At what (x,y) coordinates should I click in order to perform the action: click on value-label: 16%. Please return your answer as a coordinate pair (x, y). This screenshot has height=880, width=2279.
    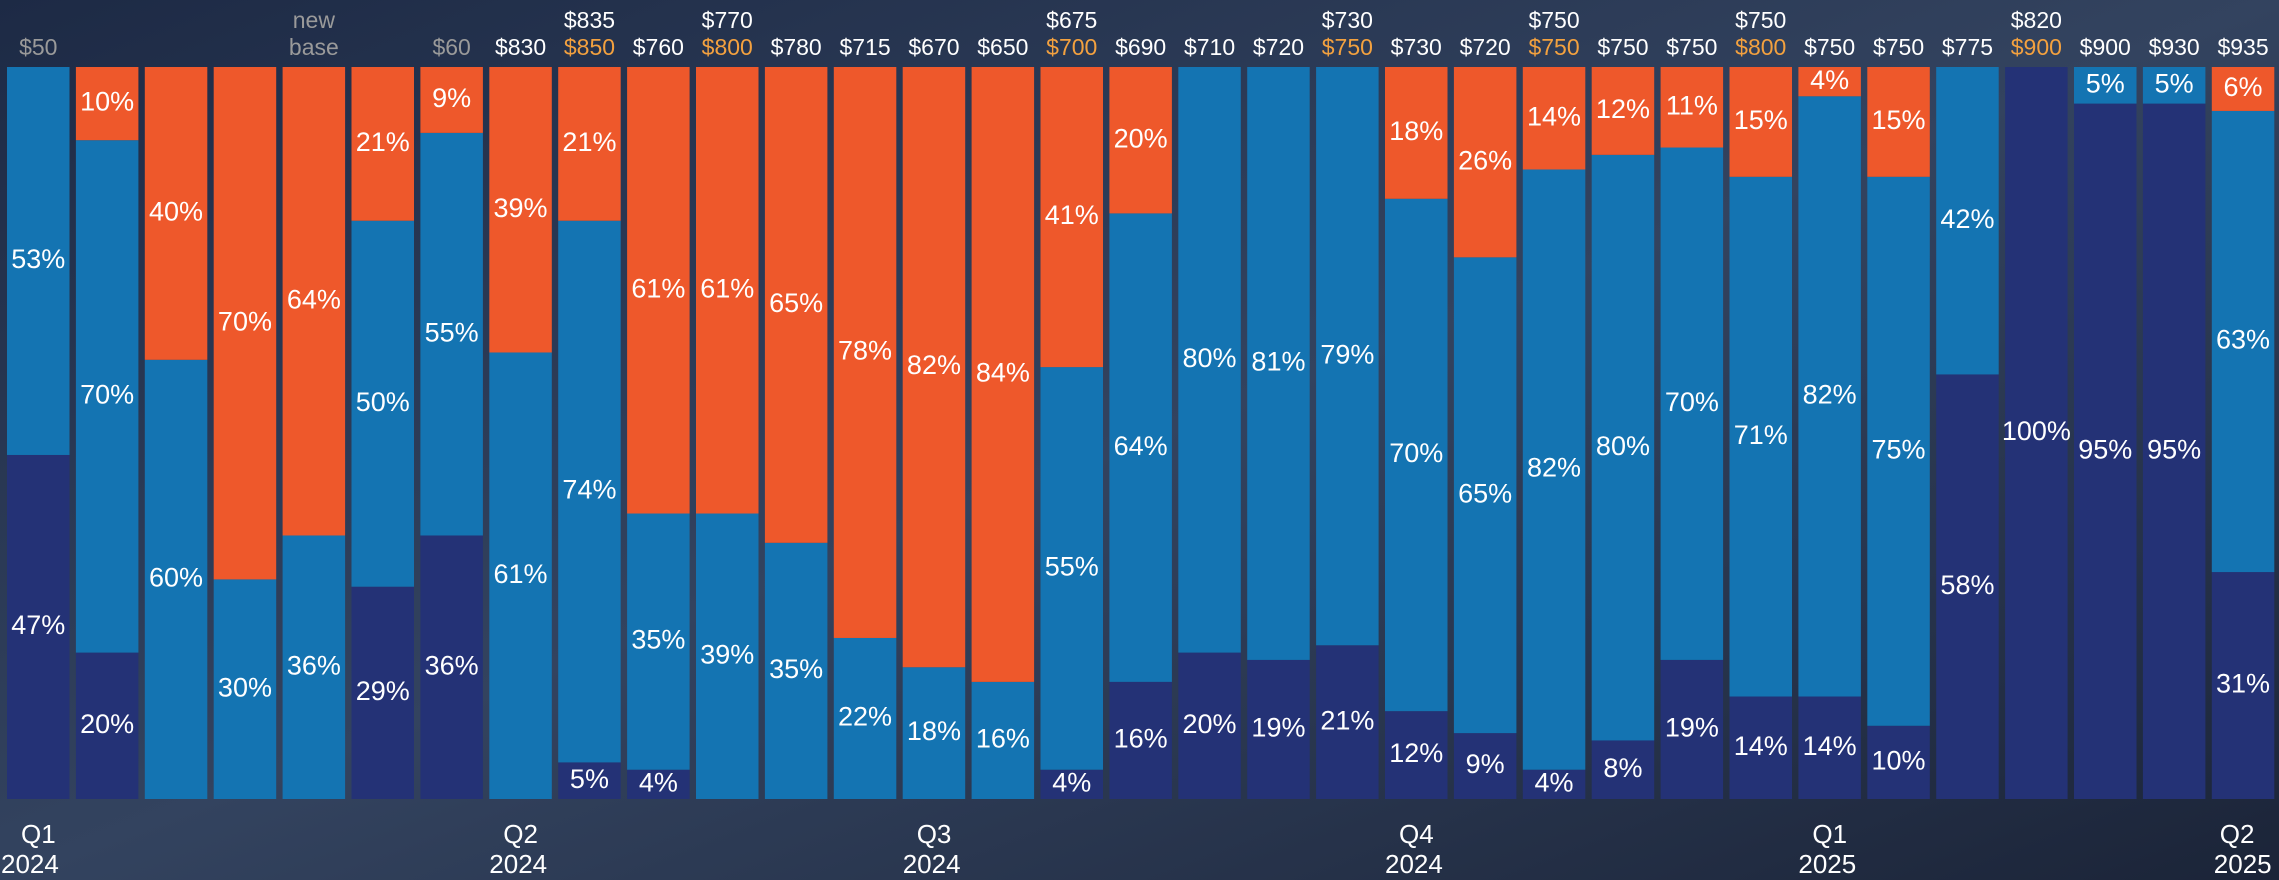
    Looking at the image, I should click on (1141, 739).